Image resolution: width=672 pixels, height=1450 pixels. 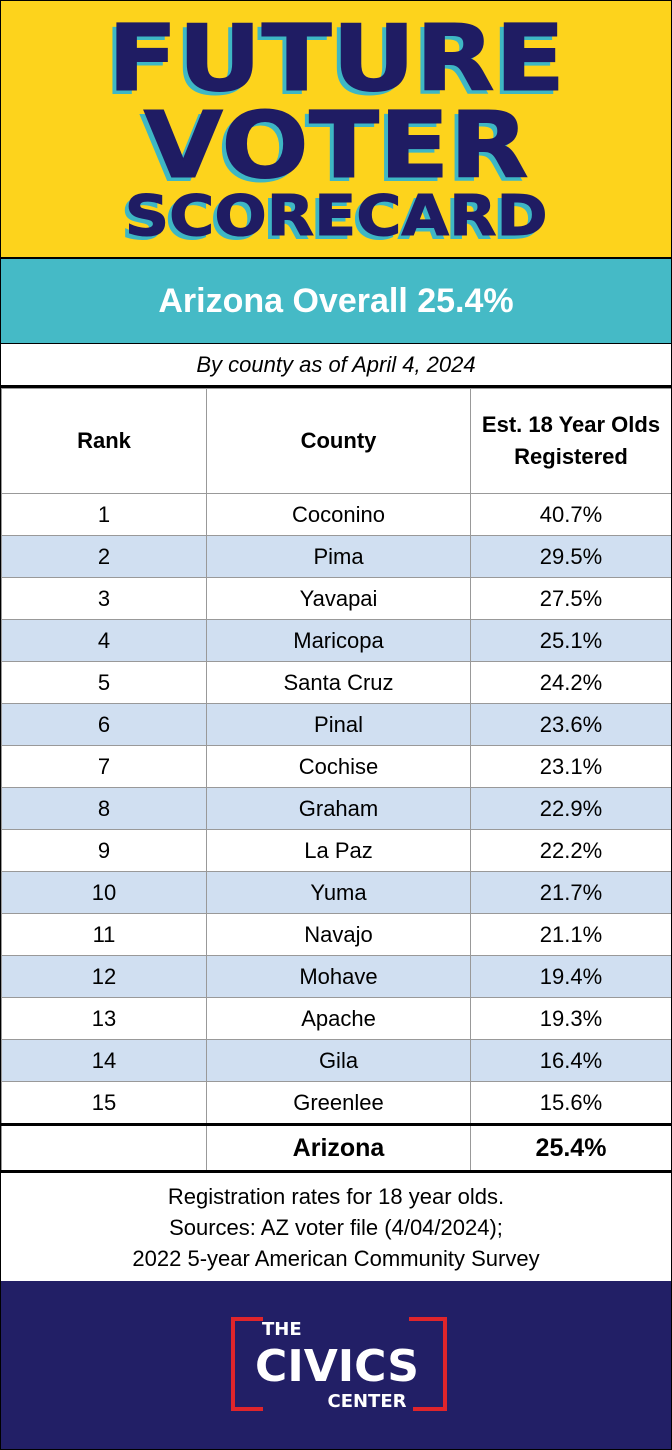 What do you see at coordinates (104, 441) in the screenshot?
I see `column-header: Rank` at bounding box center [104, 441].